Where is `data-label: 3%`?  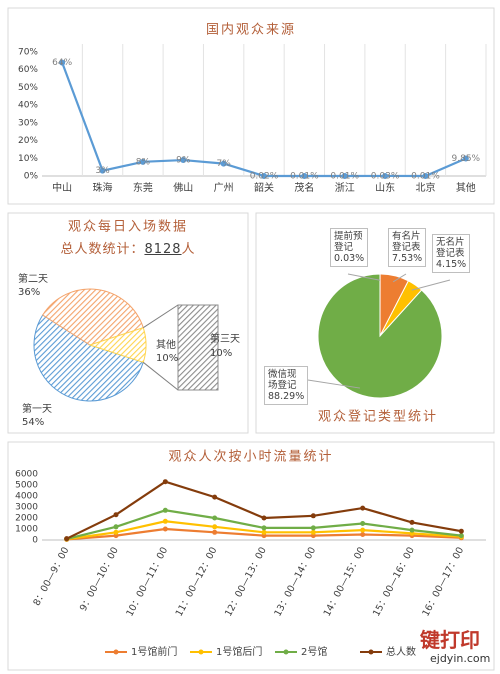 data-label: 3% is located at coordinates (102, 171).